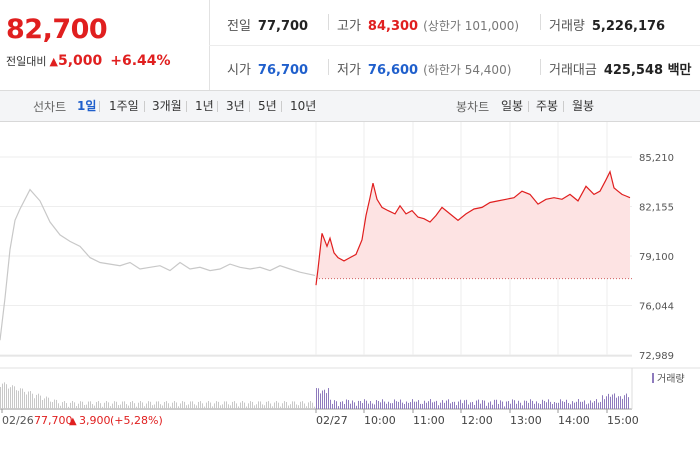 This screenshot has width=700, height=450. What do you see at coordinates (204, 106) in the screenshot?
I see `period-1year: 1년` at bounding box center [204, 106].